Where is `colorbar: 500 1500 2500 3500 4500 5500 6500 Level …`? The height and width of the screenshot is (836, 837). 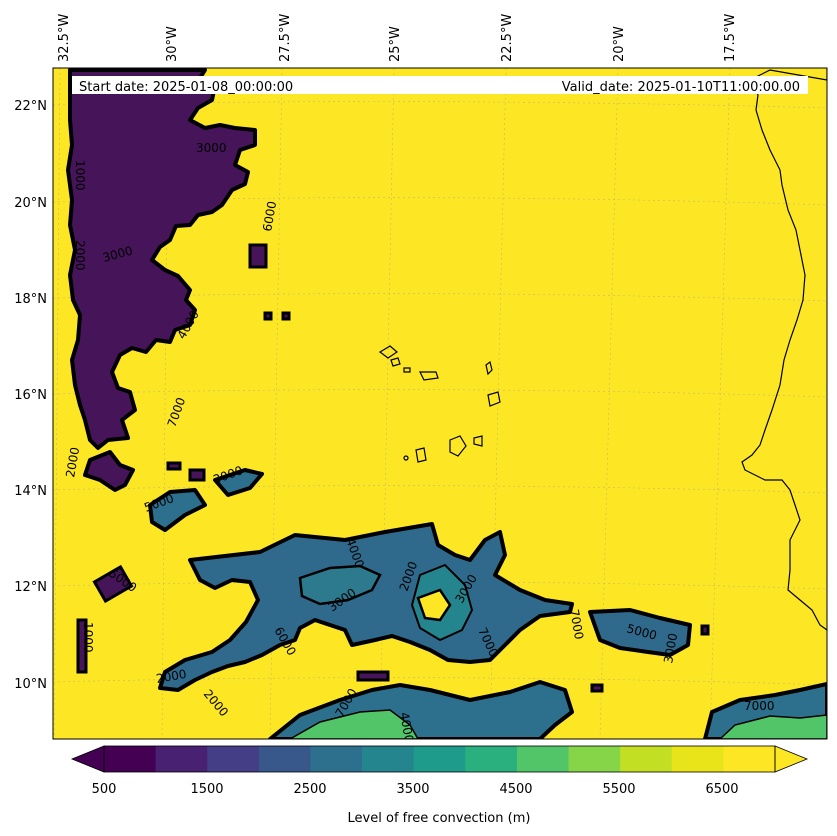
colorbar: 500 1500 2500 3500 4500 5500 6500 Level … is located at coordinates (439, 785).